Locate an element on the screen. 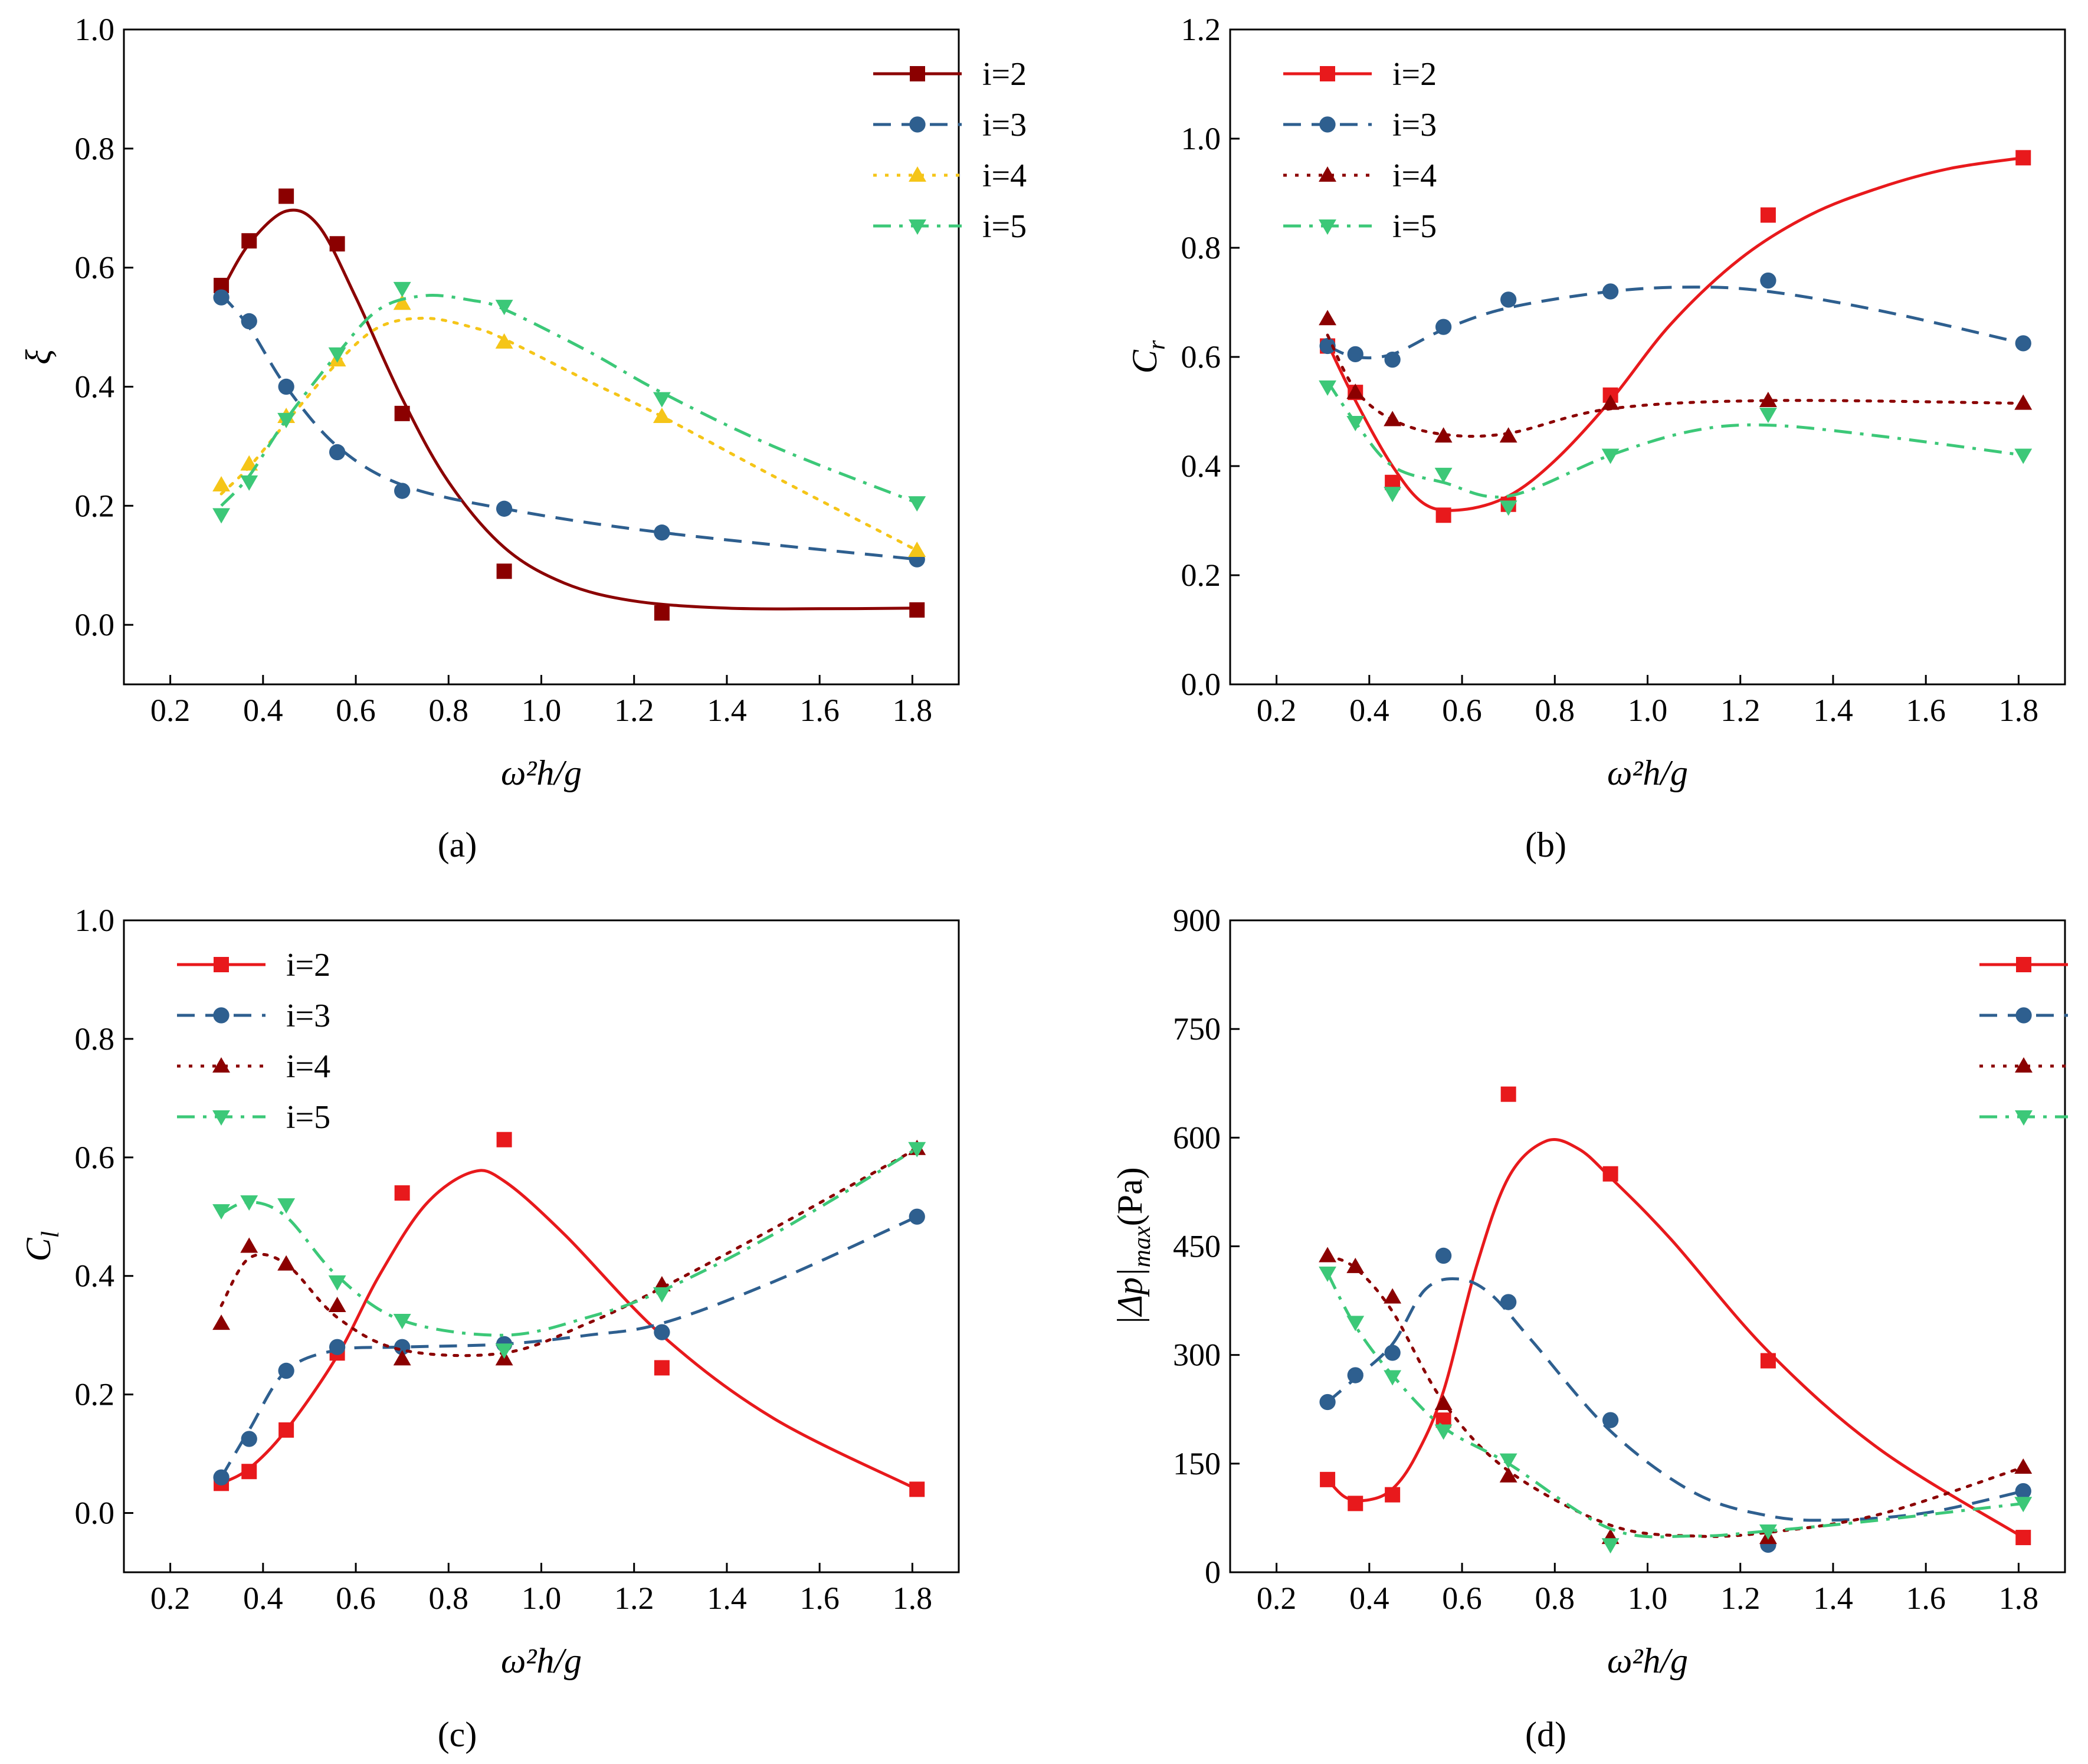  panel-c-xtick-label: 1.8 is located at coordinates (913, 1599).